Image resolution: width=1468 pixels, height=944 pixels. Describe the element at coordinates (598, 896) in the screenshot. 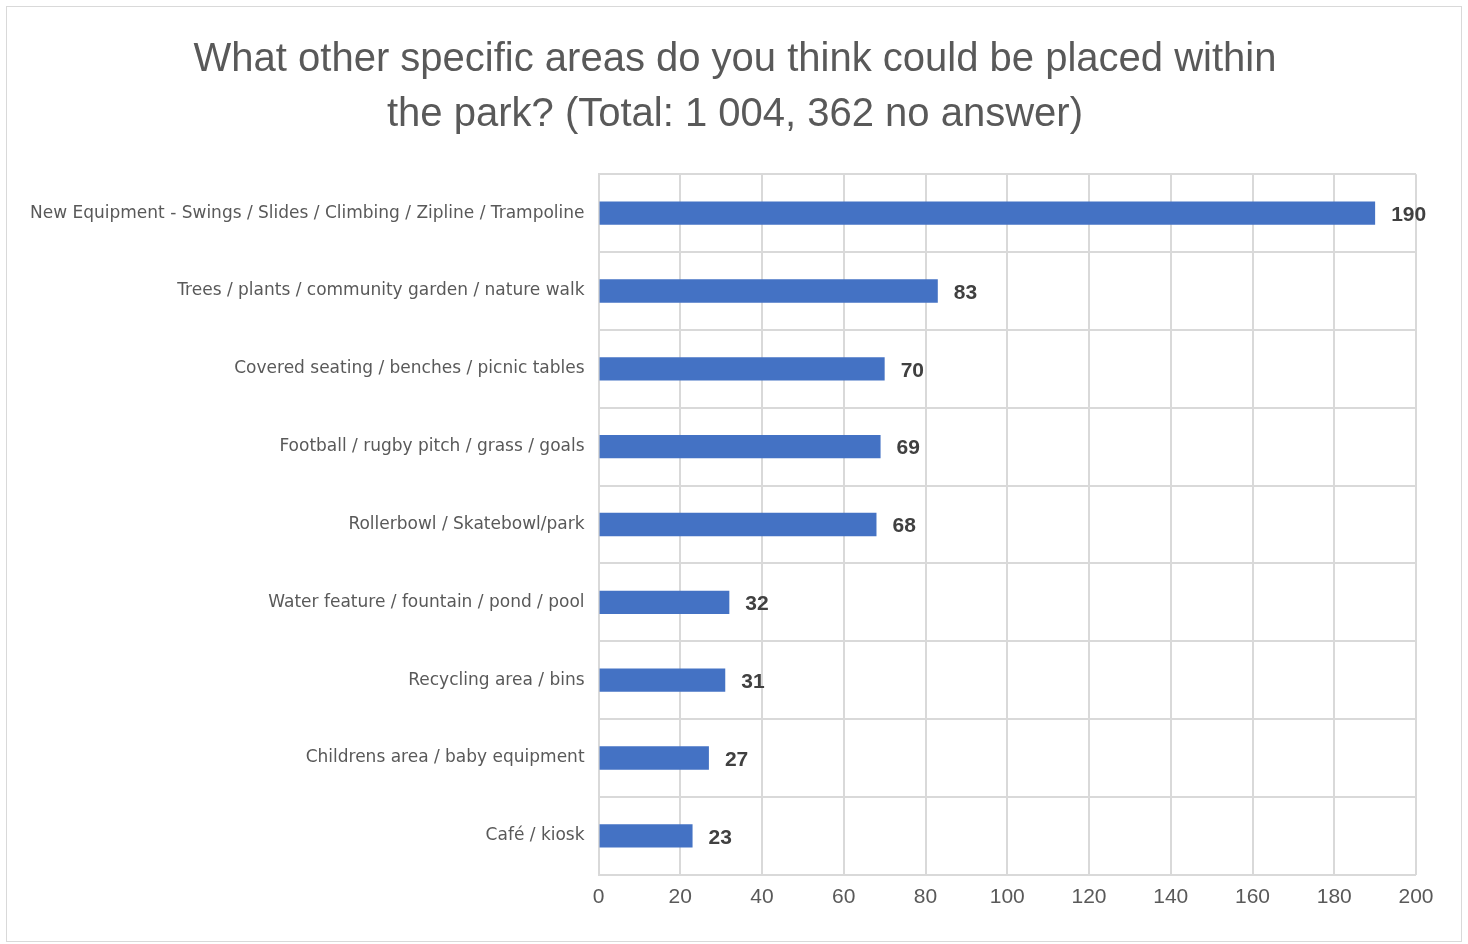

I see `x-tick-label: 0` at that location.